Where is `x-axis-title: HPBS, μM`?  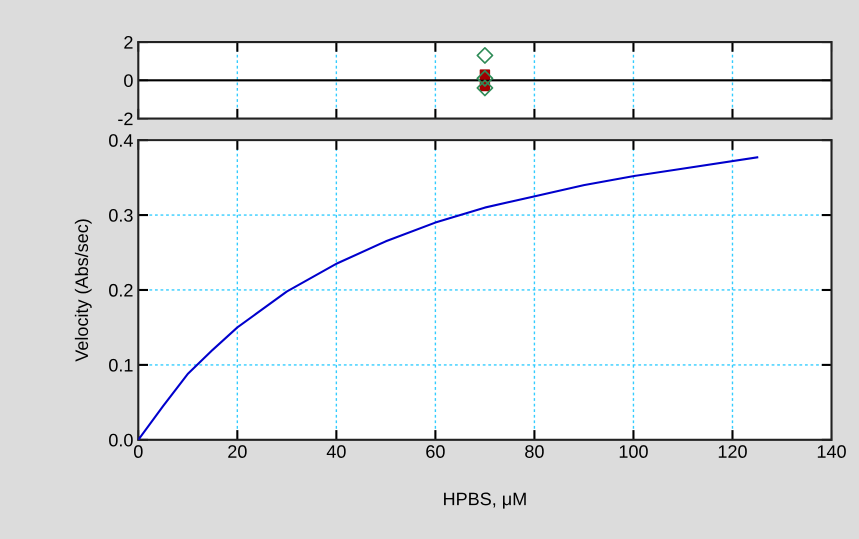
x-axis-title: HPBS, μM is located at coordinates (485, 500).